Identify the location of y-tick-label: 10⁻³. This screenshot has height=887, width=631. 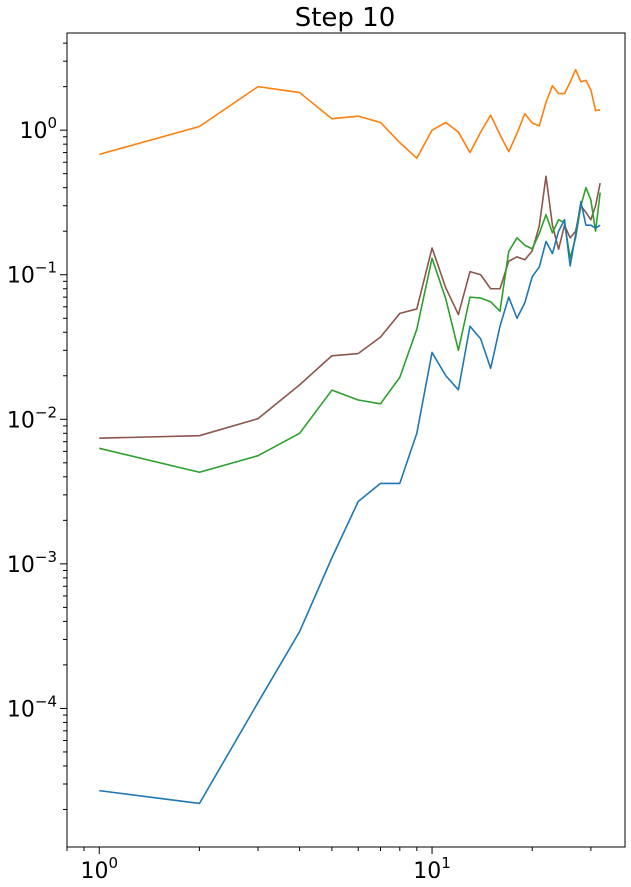
(32, 563).